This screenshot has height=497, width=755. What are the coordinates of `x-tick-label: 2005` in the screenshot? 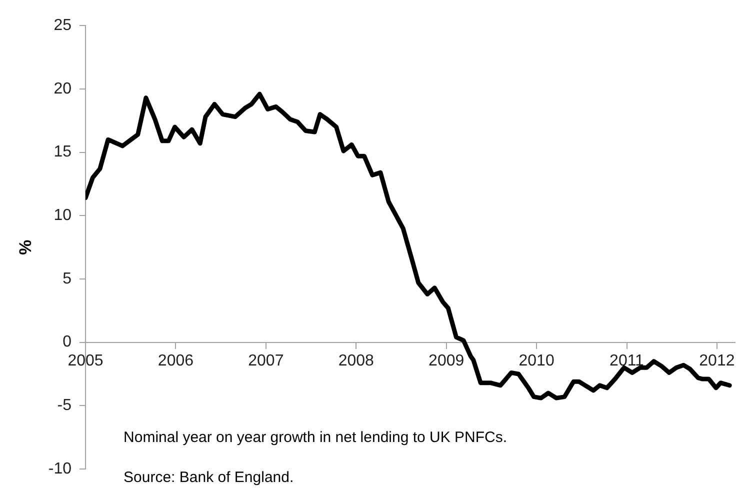 It's located at (86, 361).